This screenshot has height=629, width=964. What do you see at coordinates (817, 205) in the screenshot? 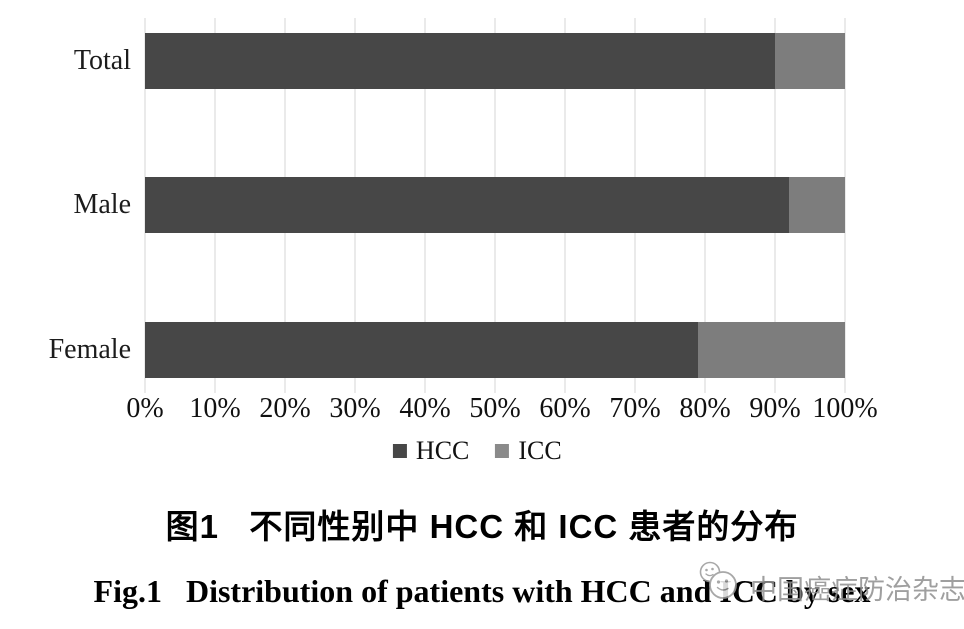
I see `bar-segment-icc-male` at bounding box center [817, 205].